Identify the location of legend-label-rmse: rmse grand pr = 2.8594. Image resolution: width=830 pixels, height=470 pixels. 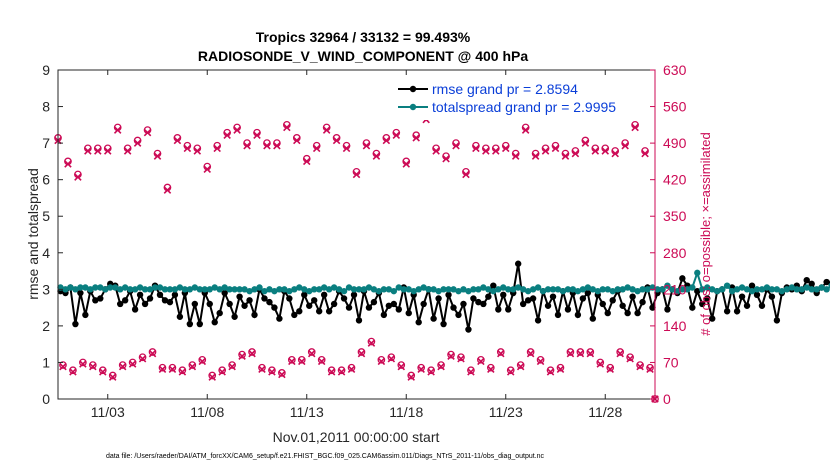
(505, 89).